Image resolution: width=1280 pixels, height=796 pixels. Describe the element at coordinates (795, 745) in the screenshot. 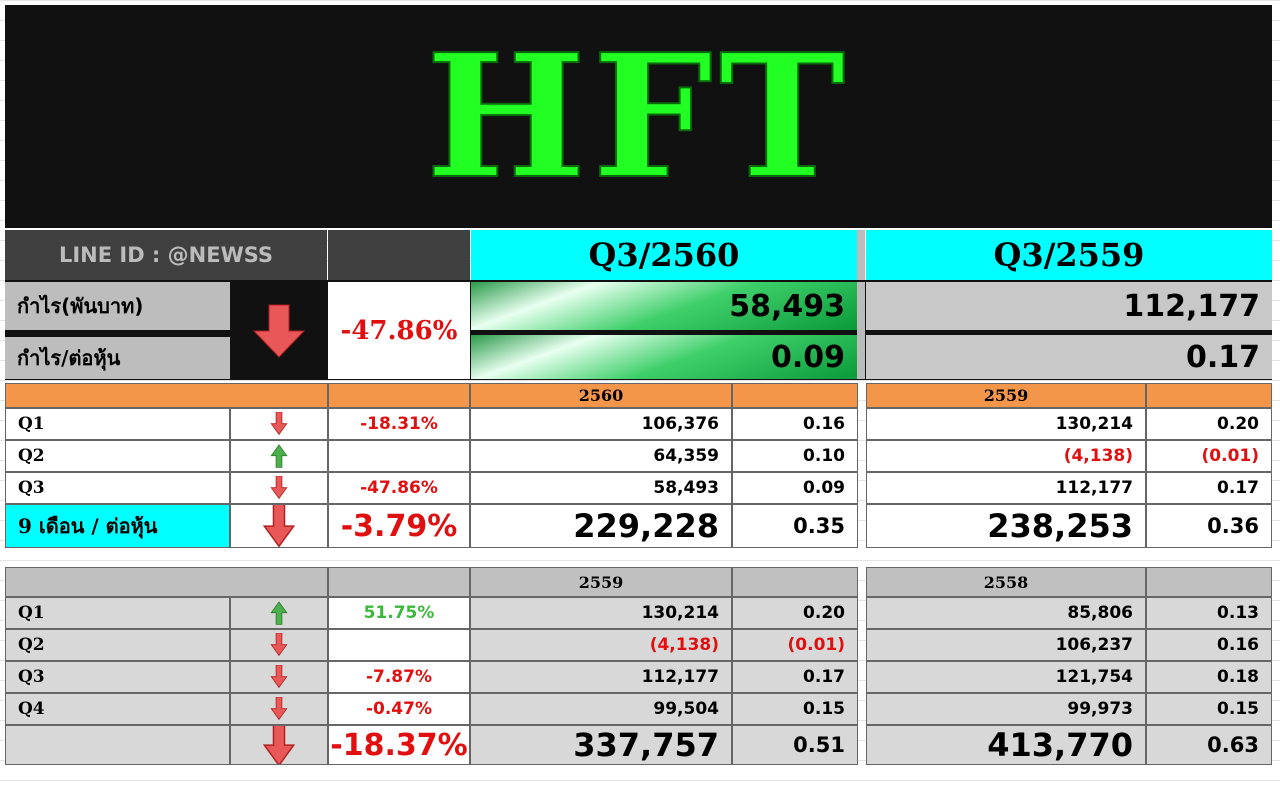

I see `eps-value: 0.51` at that location.